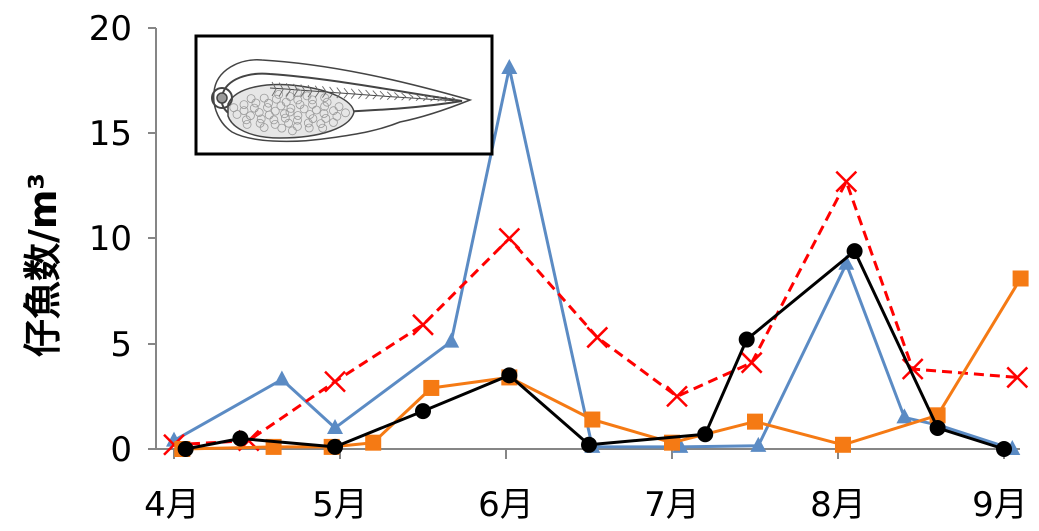  I want to click on y-ticks, so click(152, 238).